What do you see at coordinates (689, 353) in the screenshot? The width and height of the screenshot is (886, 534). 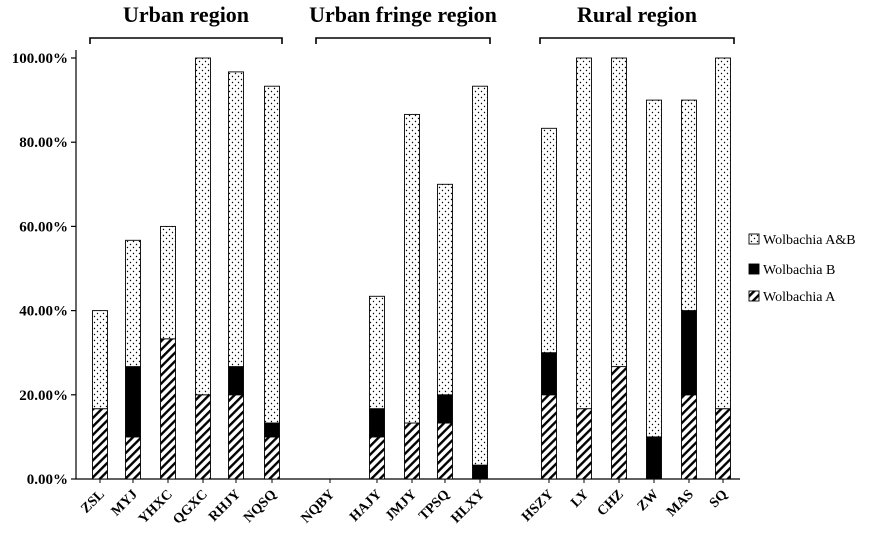 I see `bar-segment-wolbachia-b-mas` at bounding box center [689, 353].